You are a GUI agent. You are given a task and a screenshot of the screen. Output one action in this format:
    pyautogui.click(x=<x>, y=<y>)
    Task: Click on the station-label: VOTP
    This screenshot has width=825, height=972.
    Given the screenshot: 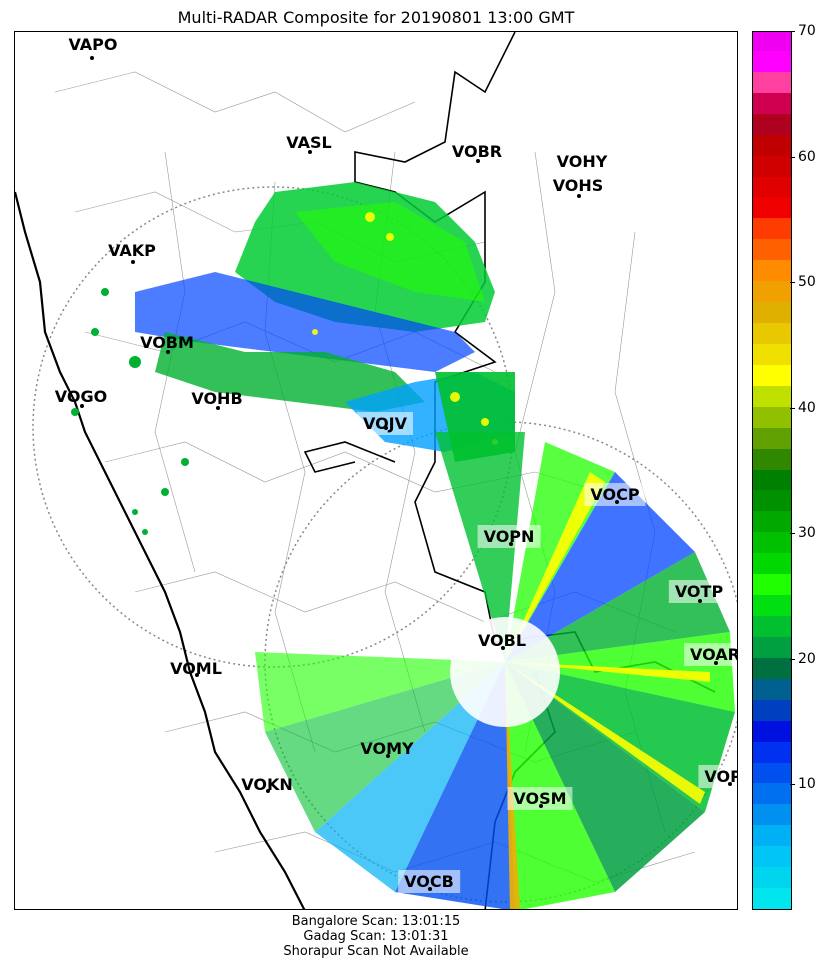 What is the action you would take?
    pyautogui.click(x=699, y=591)
    